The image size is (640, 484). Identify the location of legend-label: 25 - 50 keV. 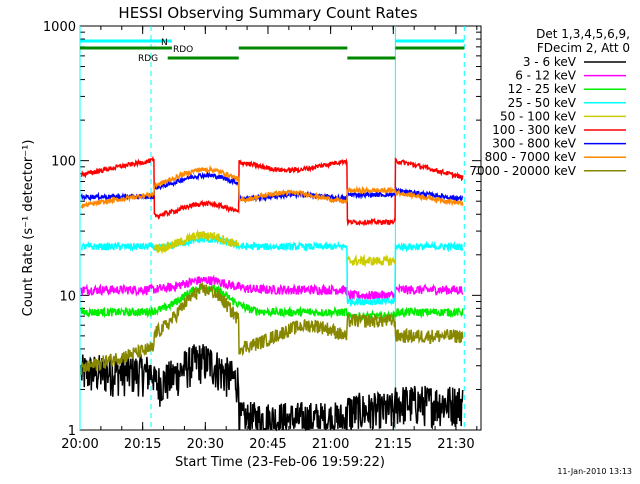
(542, 103).